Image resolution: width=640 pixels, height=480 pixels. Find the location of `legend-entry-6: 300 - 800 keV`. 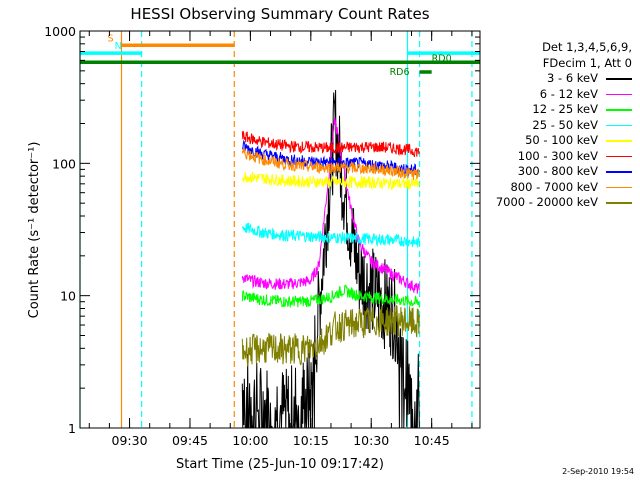

legend-entry-6: 300 - 800 keV is located at coordinates (547, 172).